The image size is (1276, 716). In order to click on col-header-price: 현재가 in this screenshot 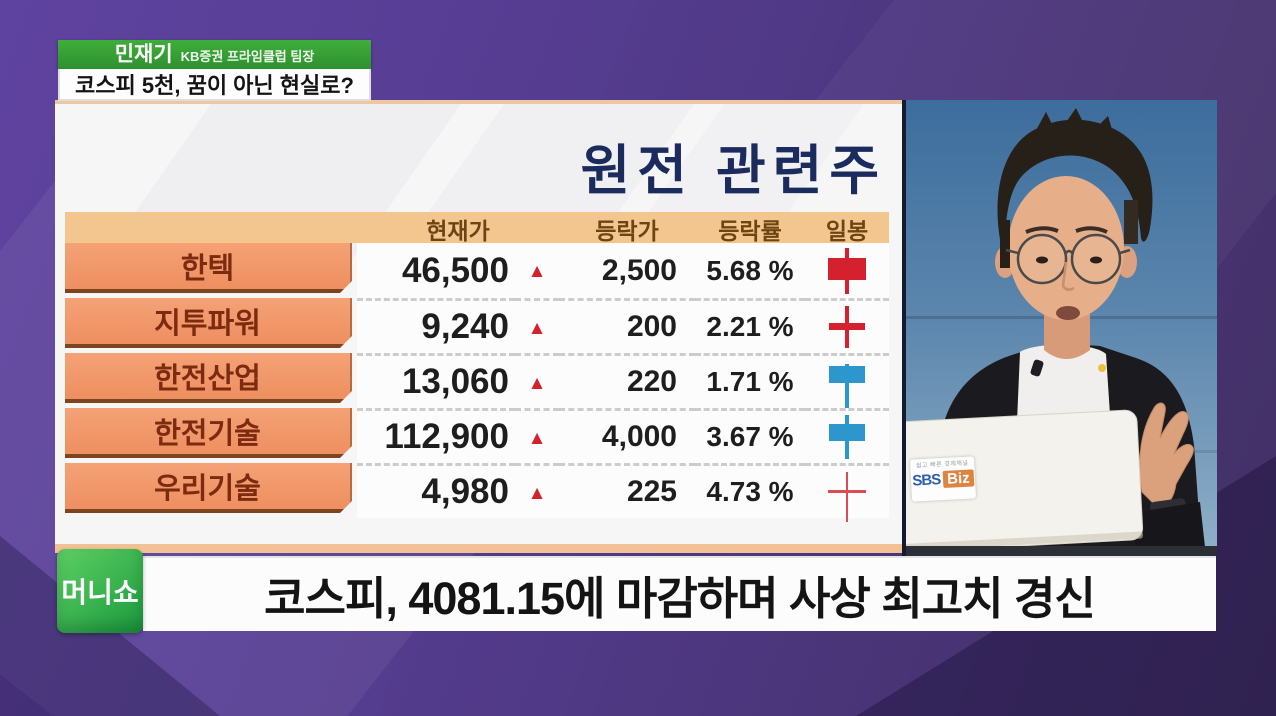, I will do `click(458, 231)`.